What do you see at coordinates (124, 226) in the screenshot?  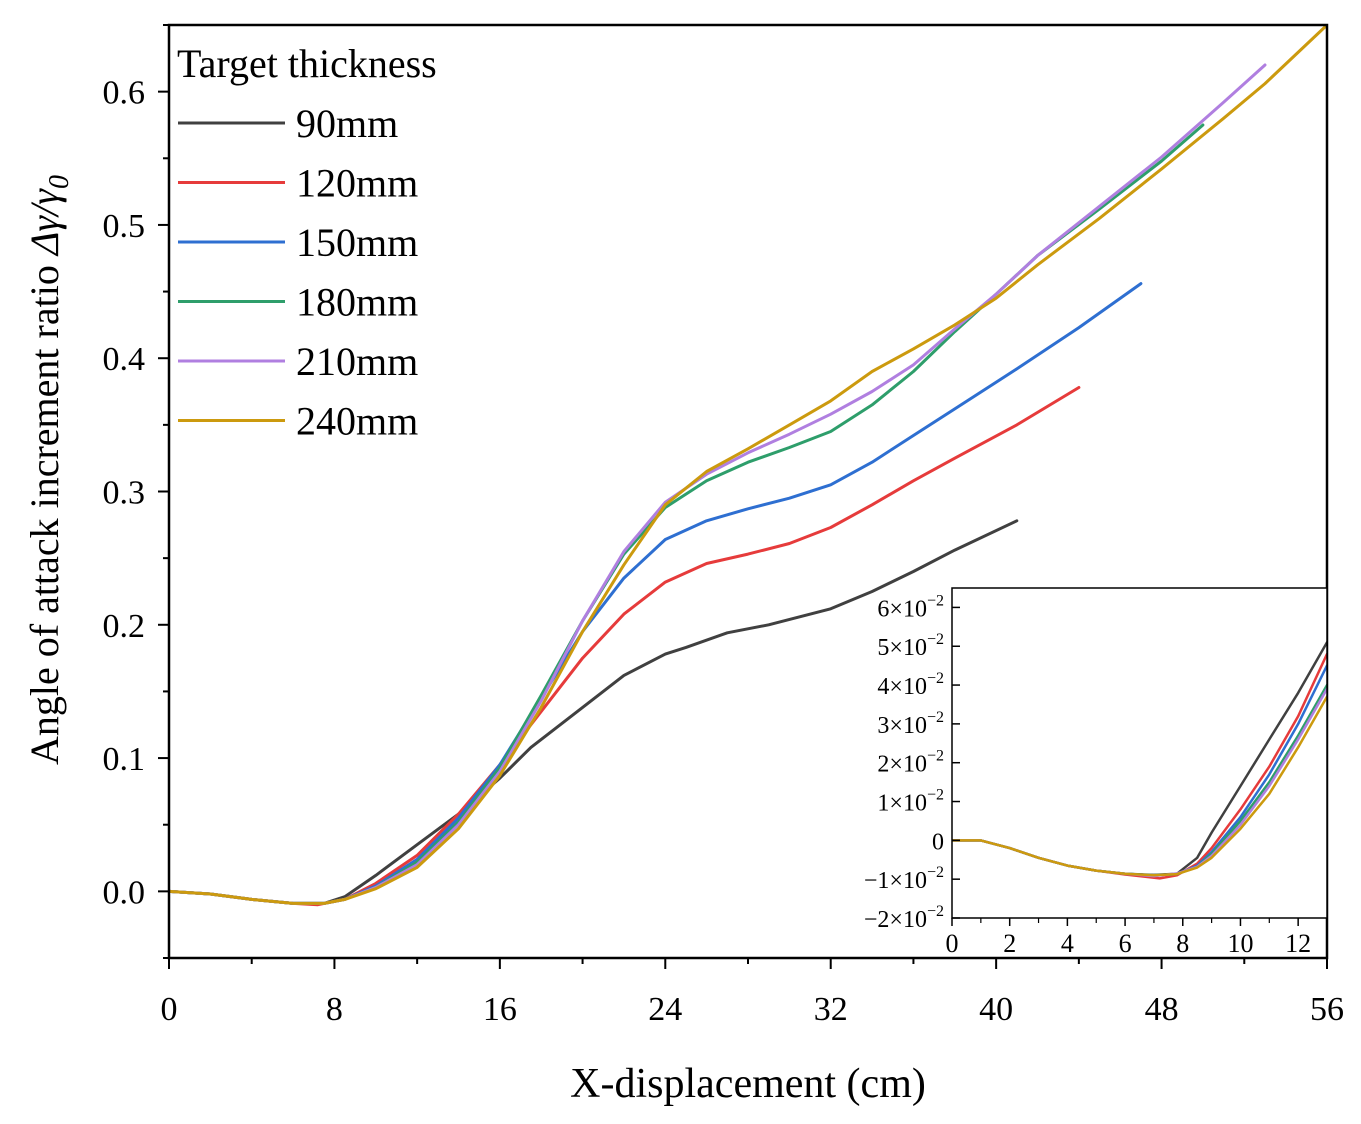 I see `y-tick-label: 0.5` at bounding box center [124, 226].